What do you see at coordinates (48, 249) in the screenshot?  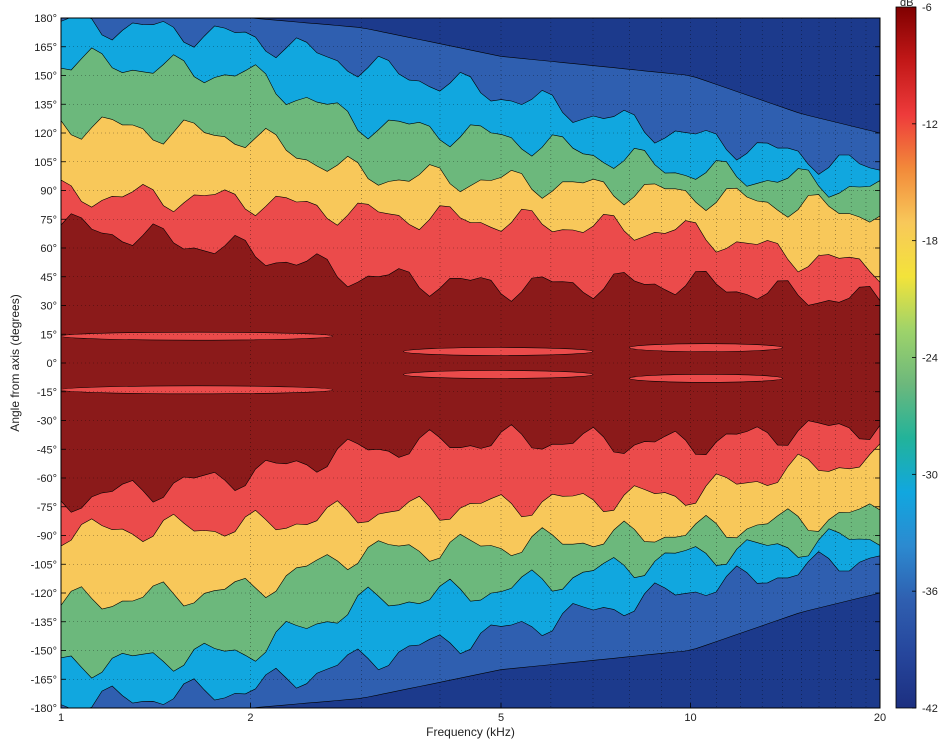 I see `y-tick-label: 60°` at bounding box center [48, 249].